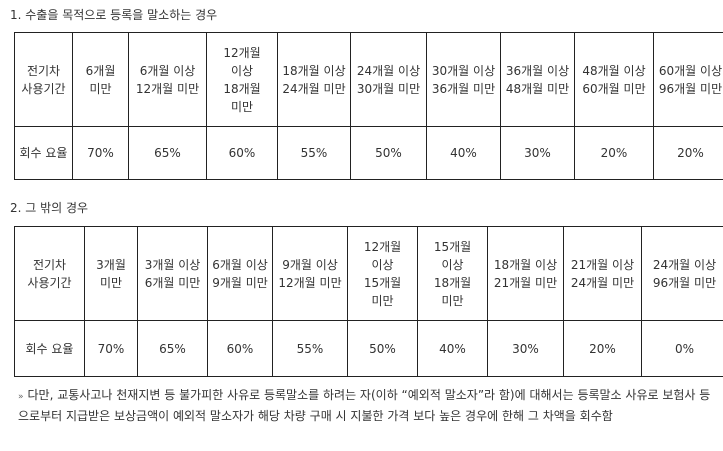  I want to click on section2-title: 2. 그 밖의 경우, so click(49, 208).